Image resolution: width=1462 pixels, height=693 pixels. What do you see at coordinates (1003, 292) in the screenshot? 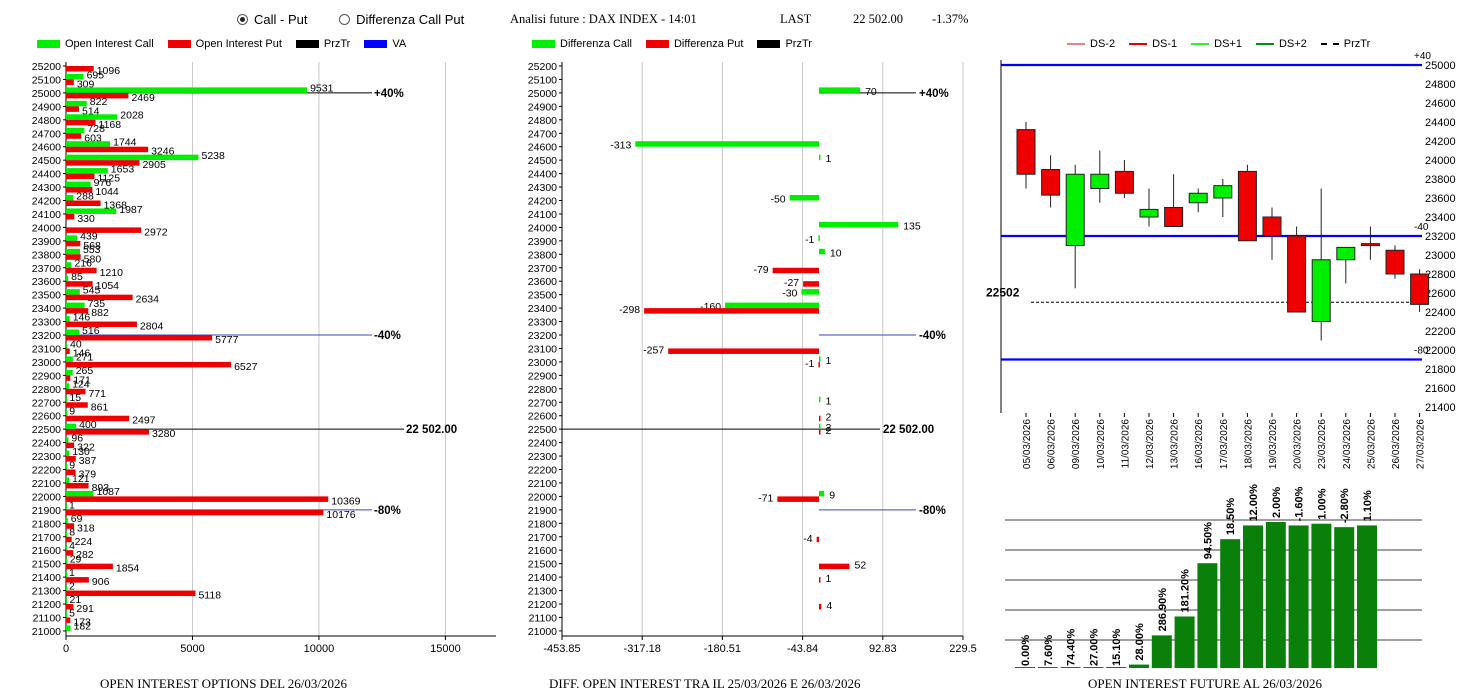
I see `last-price-label: 22502` at bounding box center [1003, 292].